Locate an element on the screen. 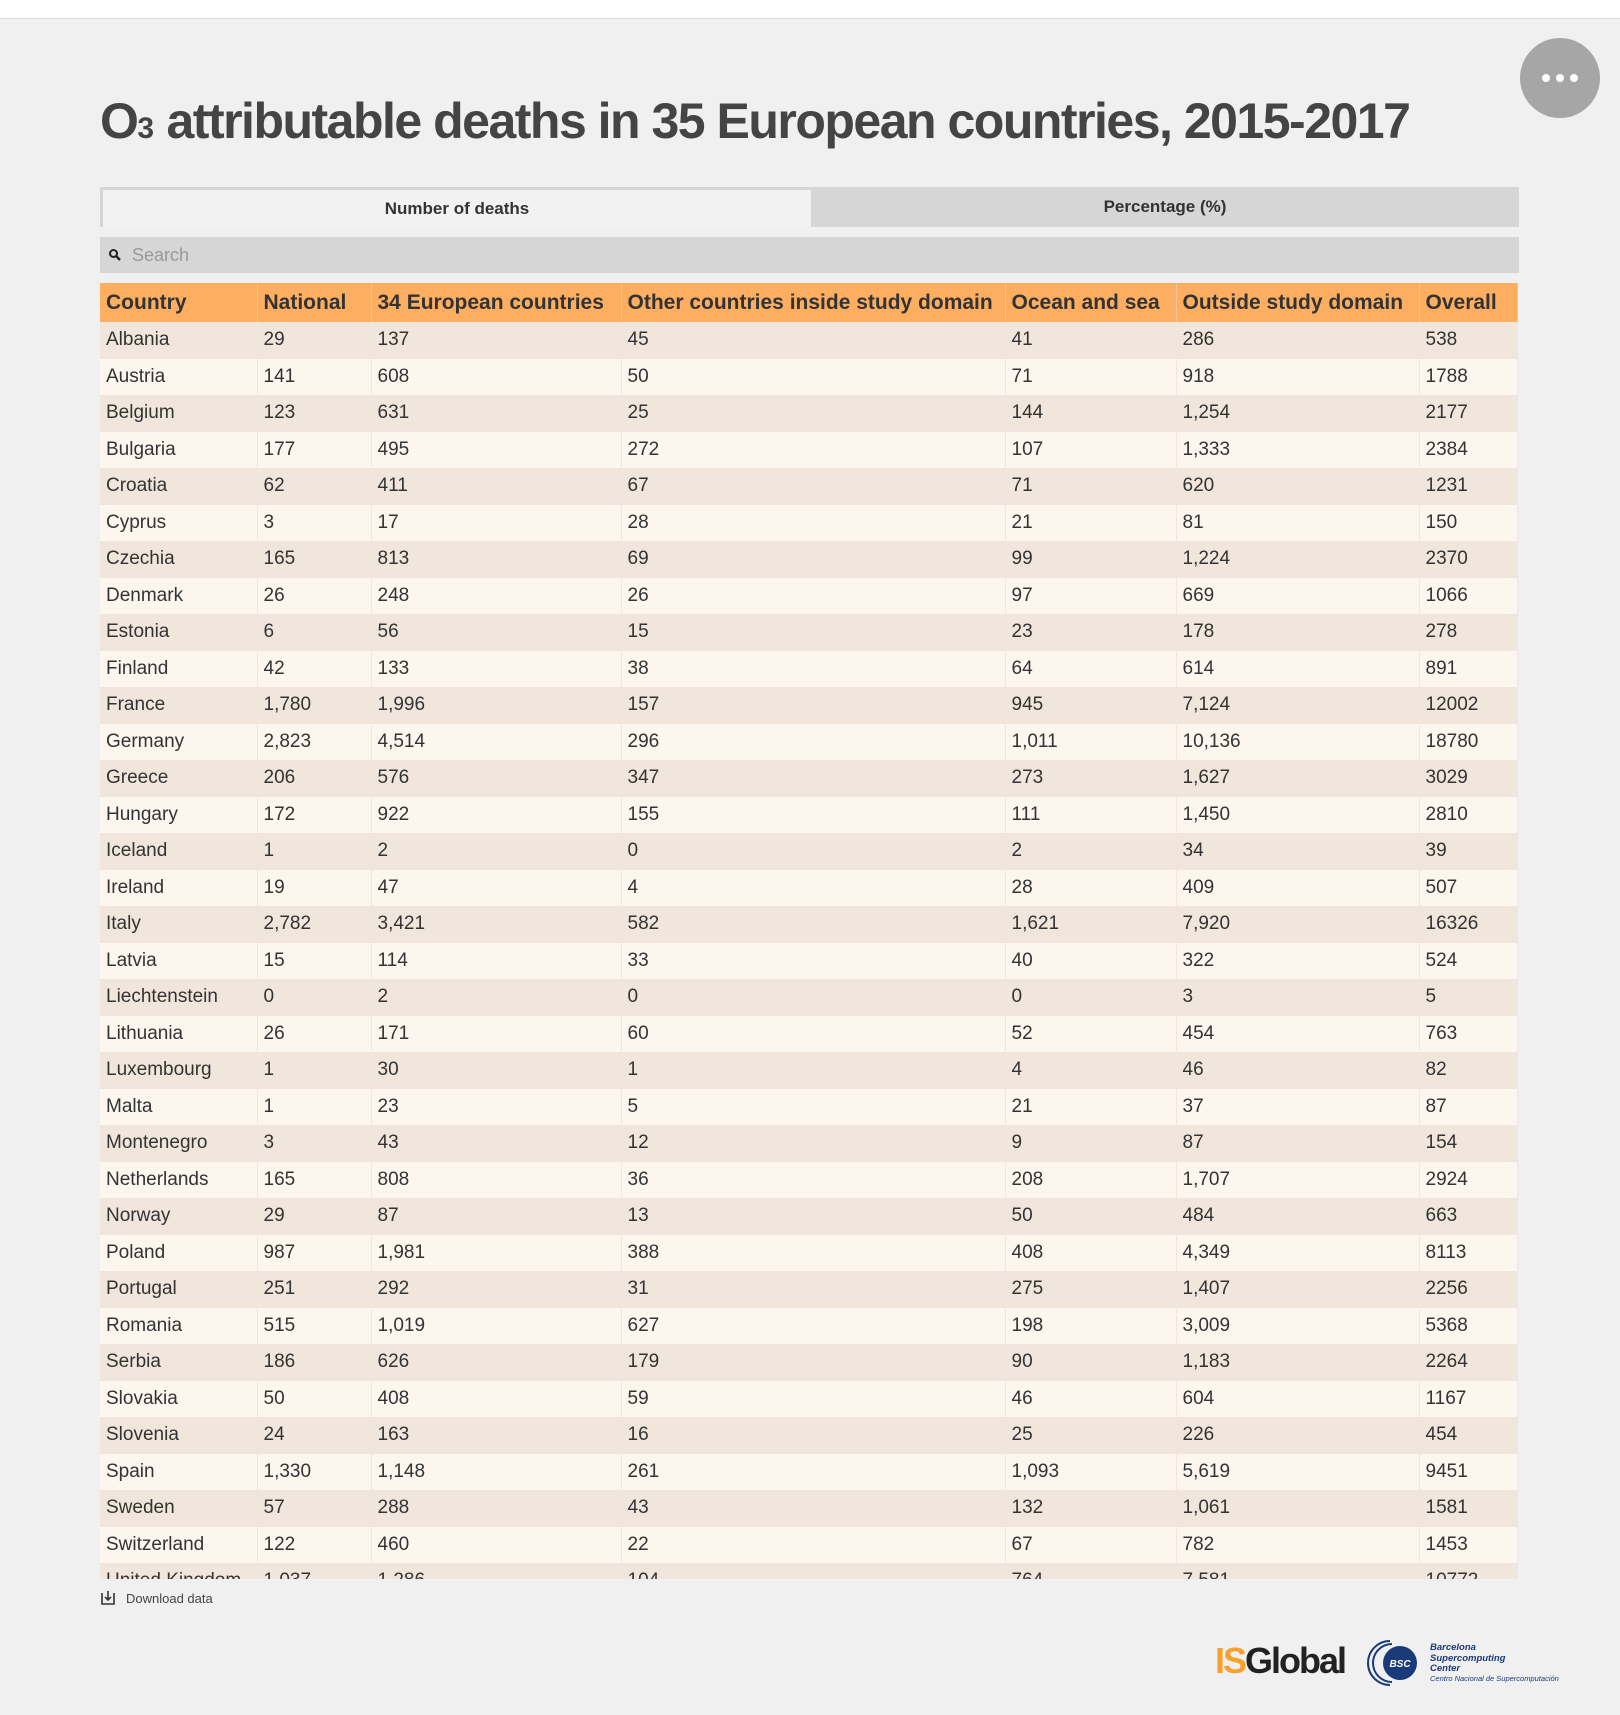 The image size is (1620, 1715). cell-european-34: 87 is located at coordinates (496, 1216).